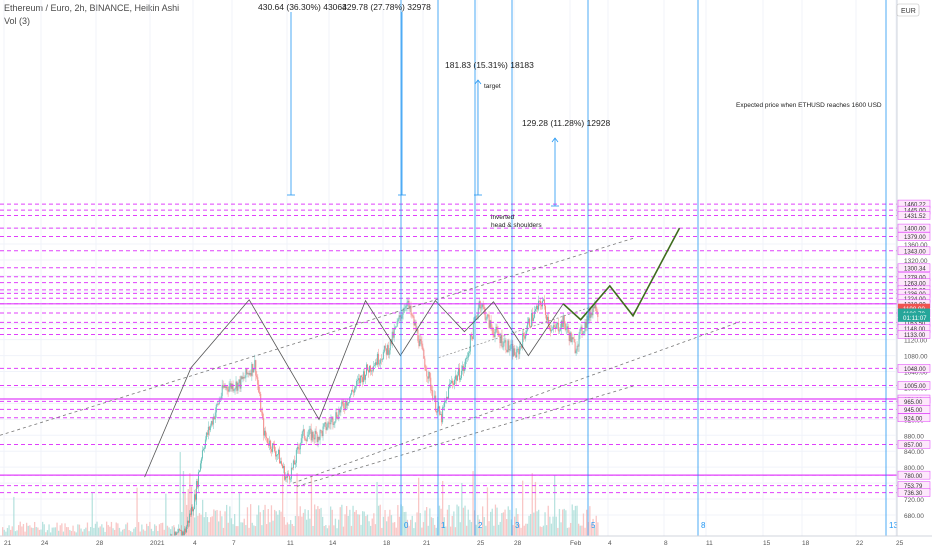 The width and height of the screenshot is (932, 550). What do you see at coordinates (621, 274) in the screenshot?
I see `projection-path` at bounding box center [621, 274].